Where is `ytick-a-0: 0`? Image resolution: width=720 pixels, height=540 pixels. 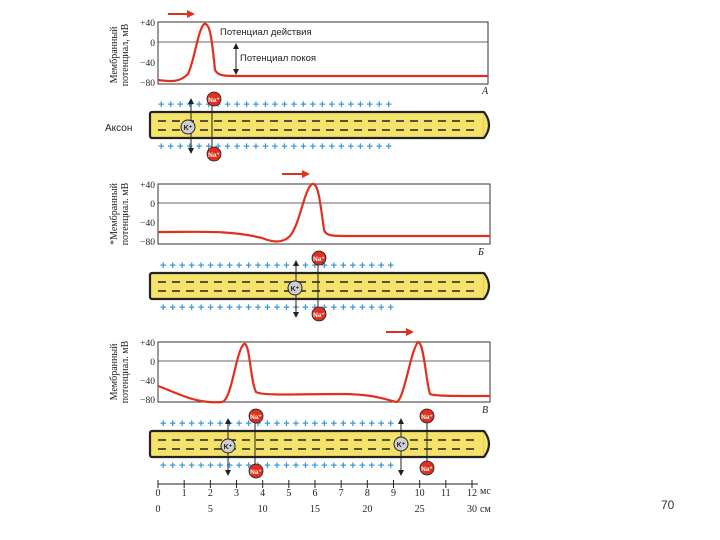
ytick-a-0: 0 is located at coordinates (152, 44).